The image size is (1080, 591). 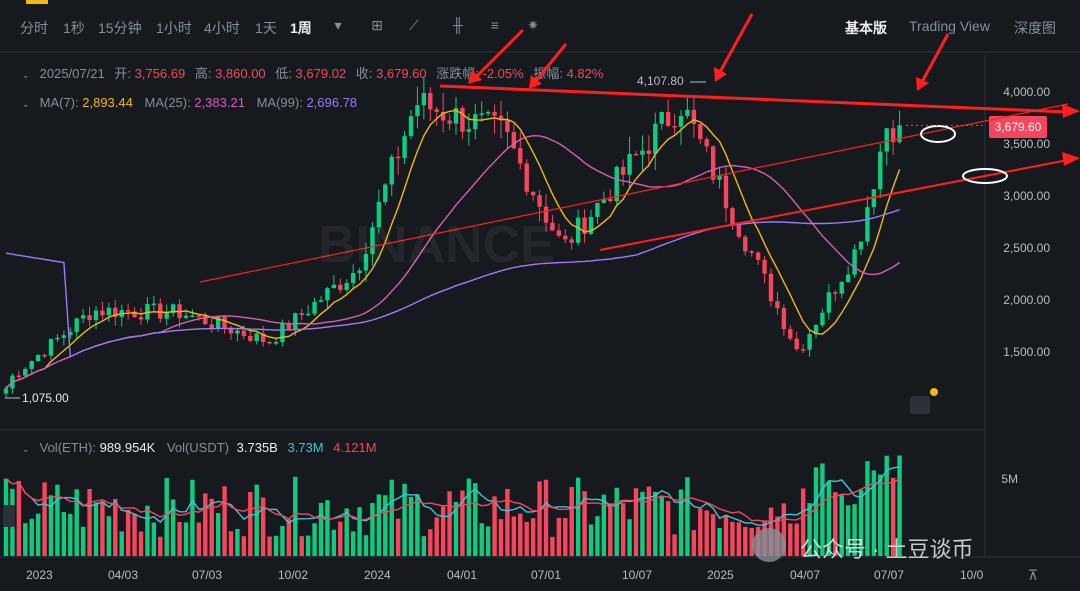 What do you see at coordinates (301, 28) in the screenshot?
I see `tf-1w: 1周` at bounding box center [301, 28].